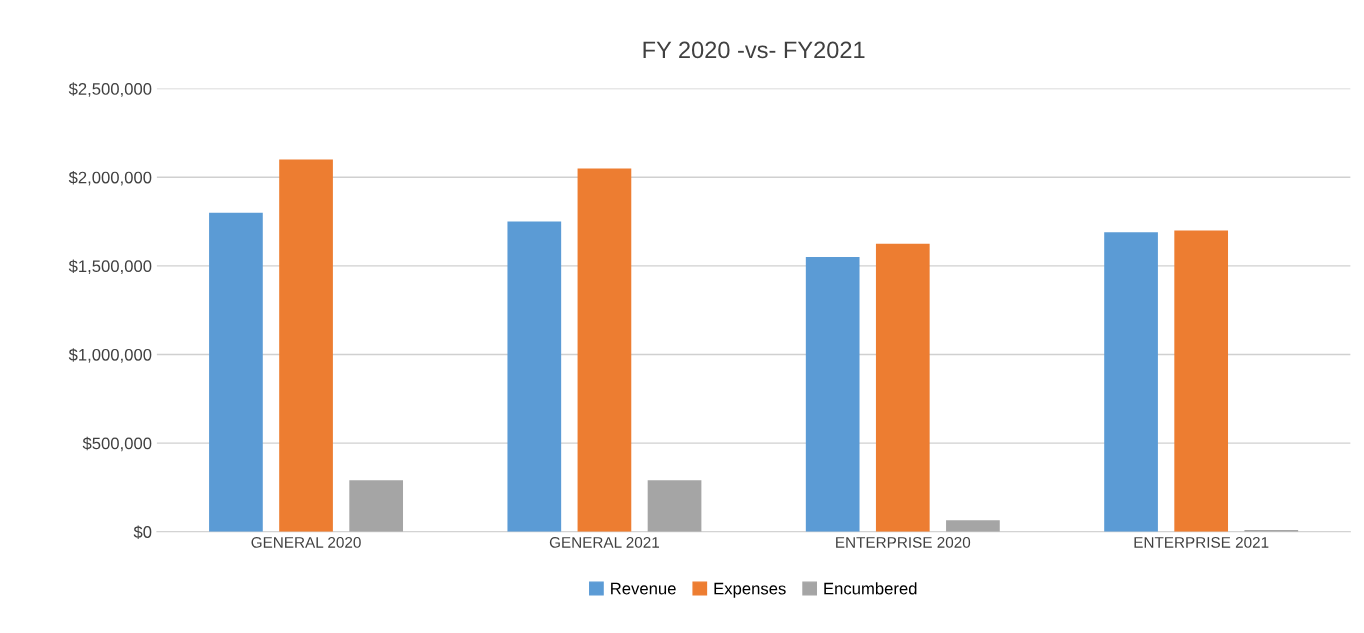  Describe the element at coordinates (306, 542) in the screenshot. I see `x-tick-label: GENERAL 2020` at that location.